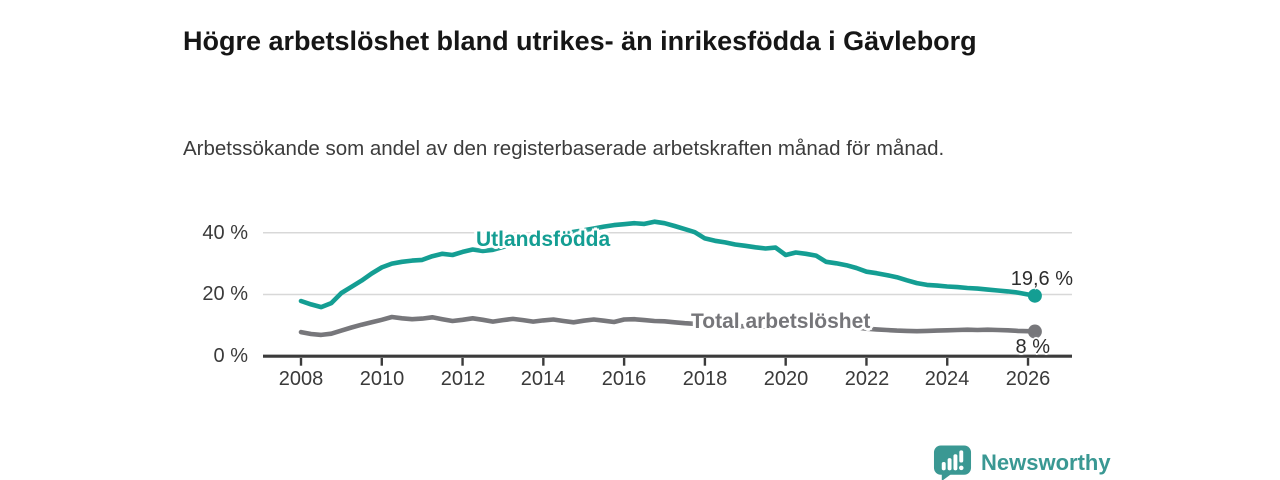 Image resolution: width=1280 pixels, height=480 pixels. I want to click on y-tick-label: 20 %, so click(225, 294).